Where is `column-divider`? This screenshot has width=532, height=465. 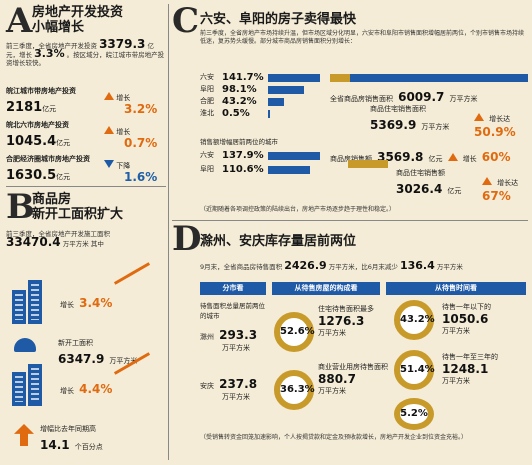 column-divider is located at coordinates (168, 232).